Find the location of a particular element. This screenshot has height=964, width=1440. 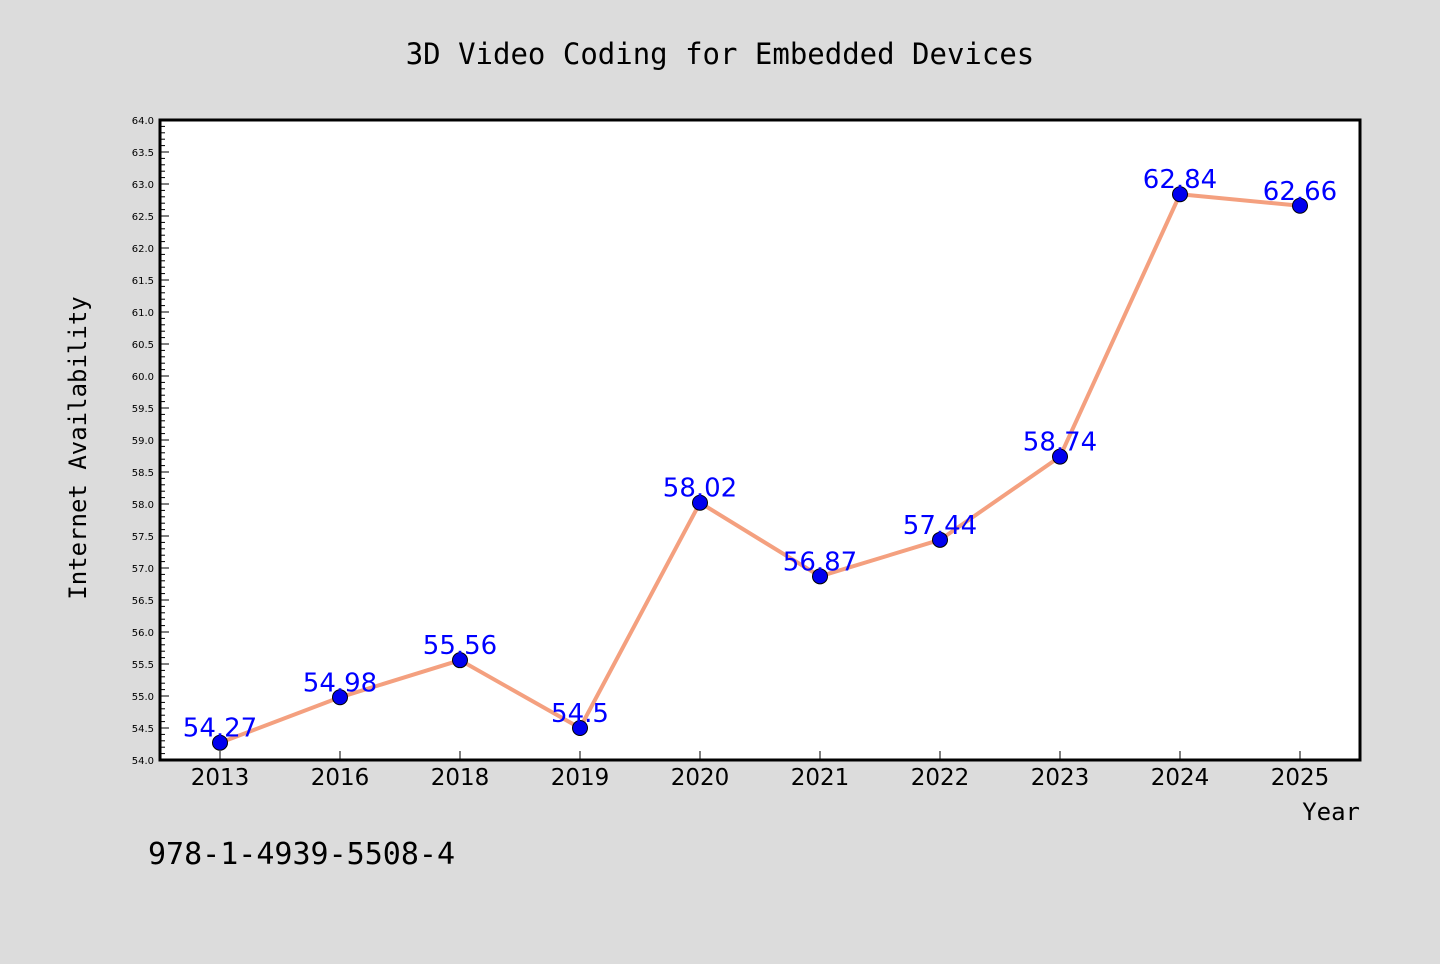

y-tick-label: 61.0 is located at coordinates (143, 313).